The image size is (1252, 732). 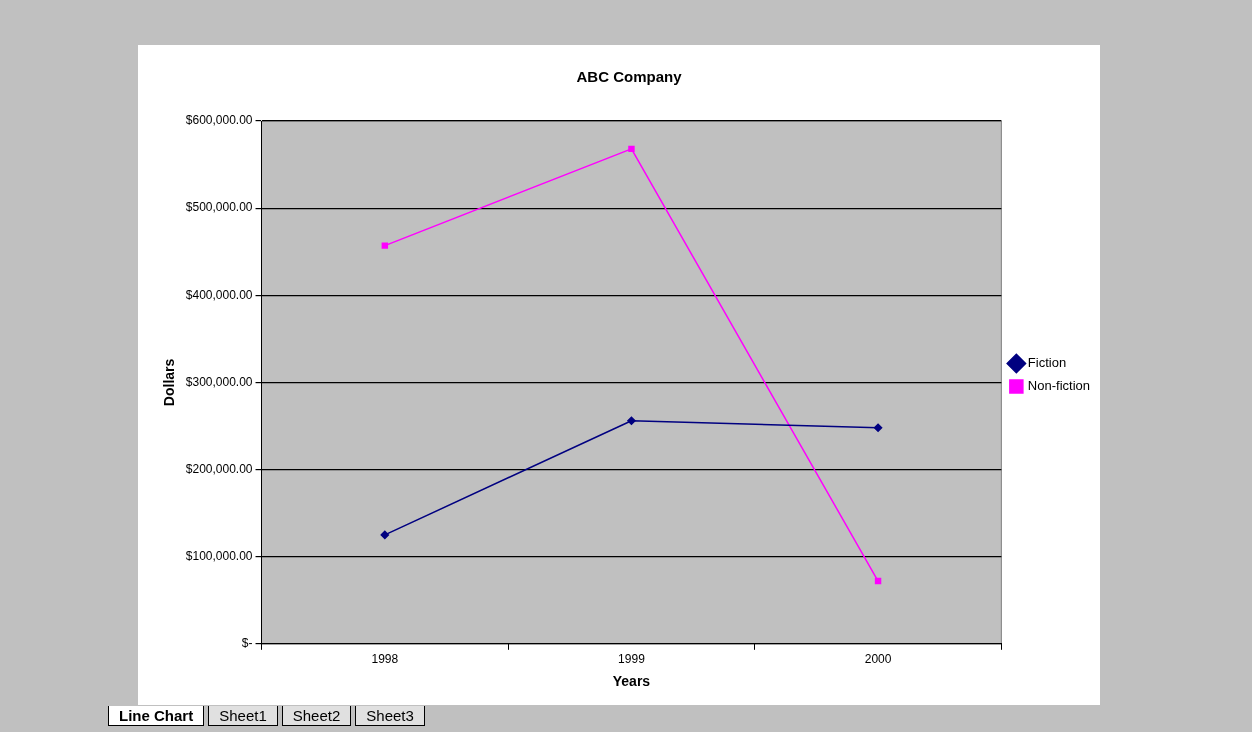 What do you see at coordinates (219, 468) in the screenshot?
I see `y-tick-label: $200,000.00` at bounding box center [219, 468].